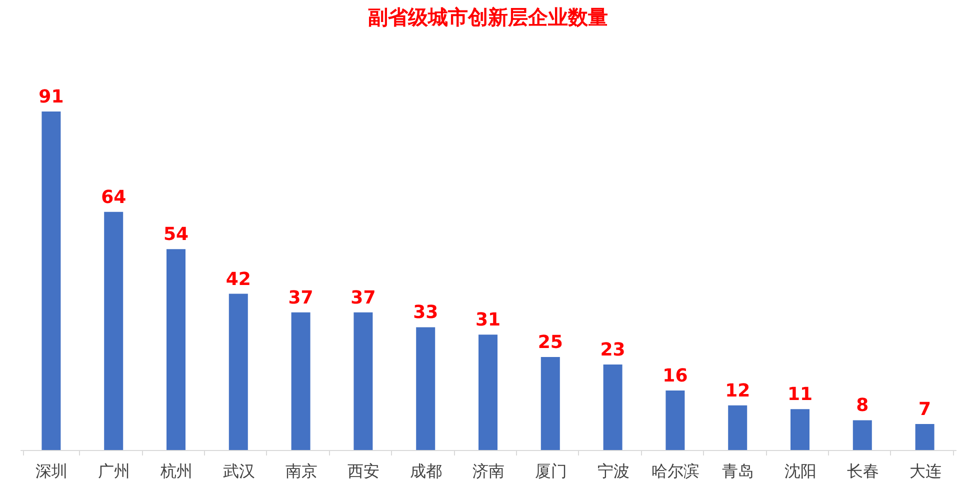 The width and height of the screenshot is (976, 487). What do you see at coordinates (737, 391) in the screenshot?
I see `data-label: 12` at bounding box center [737, 391].